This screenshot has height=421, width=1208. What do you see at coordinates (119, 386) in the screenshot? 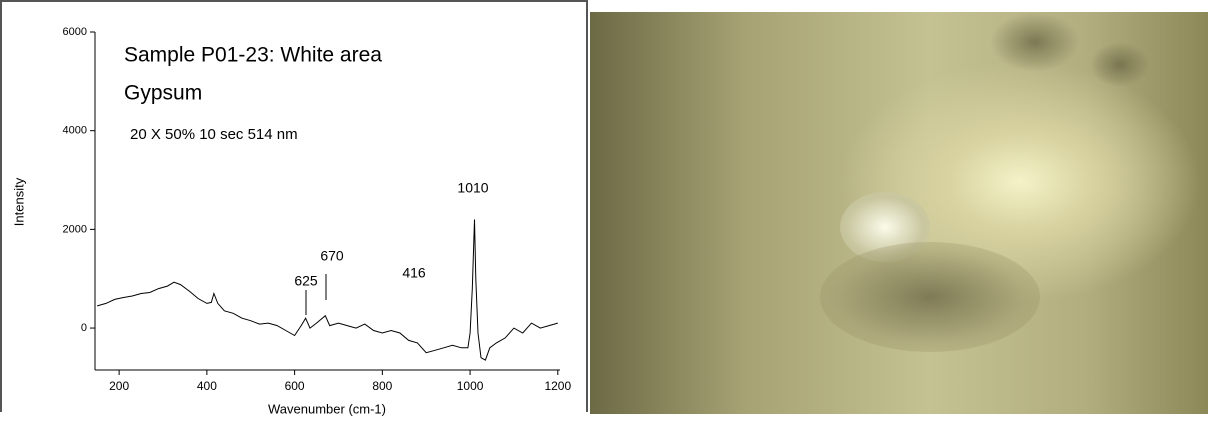
I see `x-tick-label: 200` at bounding box center [119, 386].